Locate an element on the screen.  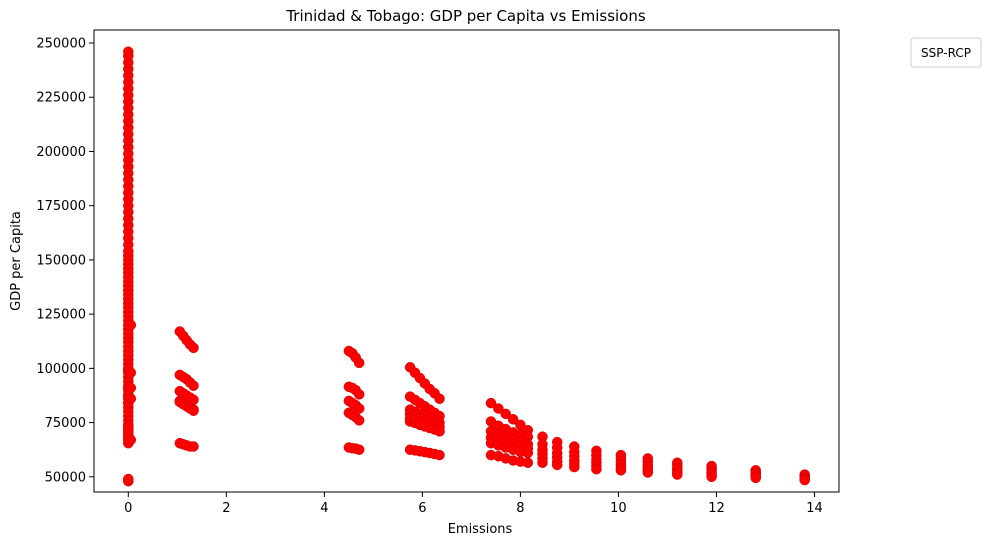
x-tick-label: 2 is located at coordinates (226, 508).